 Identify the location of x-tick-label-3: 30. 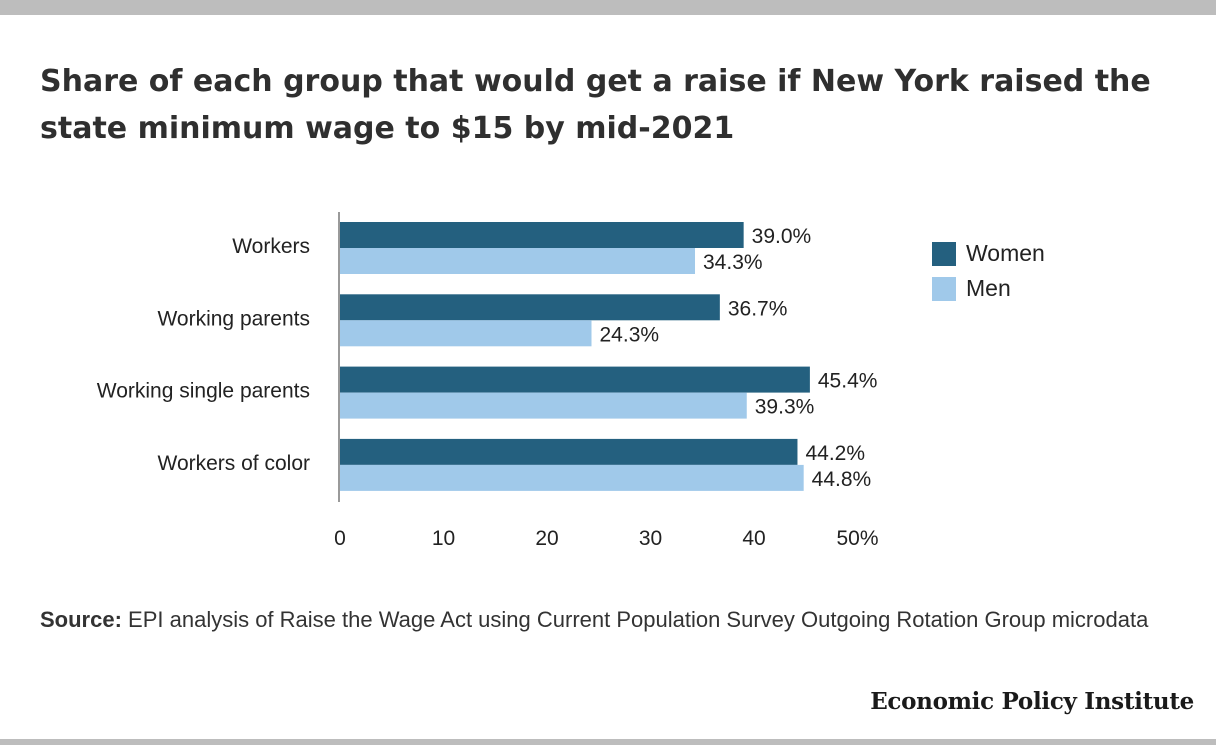
(650, 538).